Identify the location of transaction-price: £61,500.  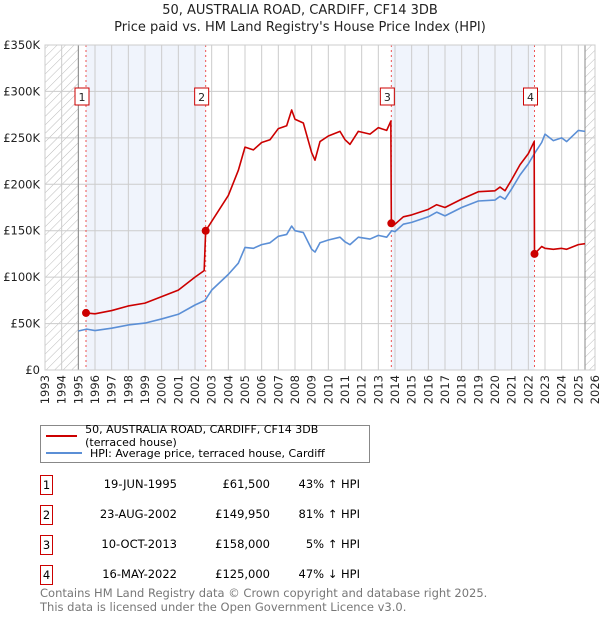
(246, 484).